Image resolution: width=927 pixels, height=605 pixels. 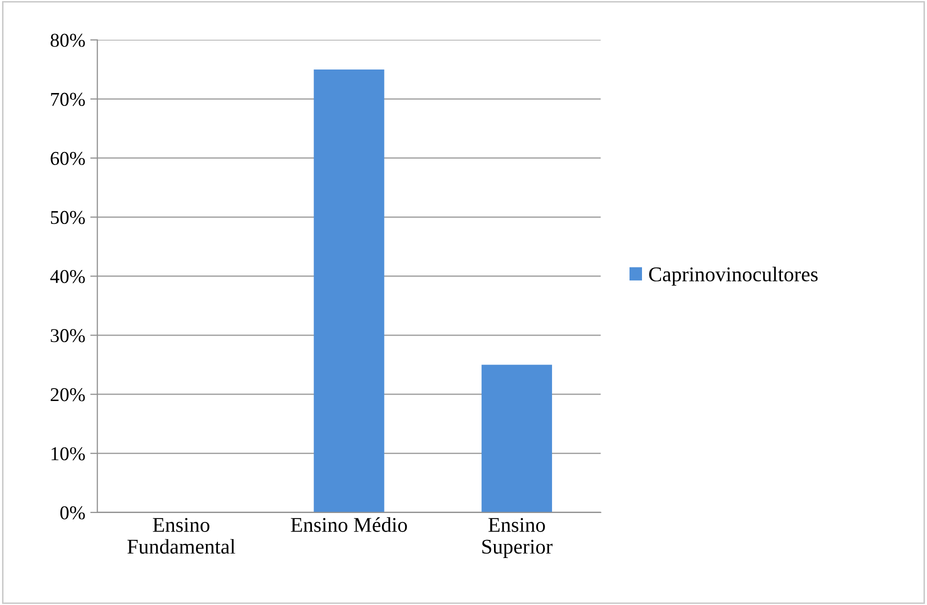 What do you see at coordinates (733, 276) in the screenshot?
I see `legend-label: Caprinovinocultores` at bounding box center [733, 276].